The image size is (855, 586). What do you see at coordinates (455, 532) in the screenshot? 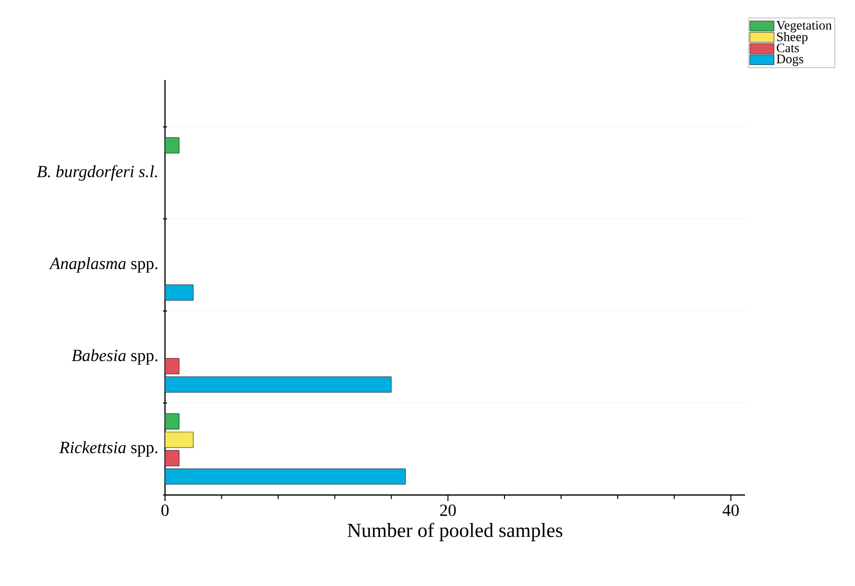
I see `x-axis-title: Number of pooled samples` at bounding box center [455, 532].